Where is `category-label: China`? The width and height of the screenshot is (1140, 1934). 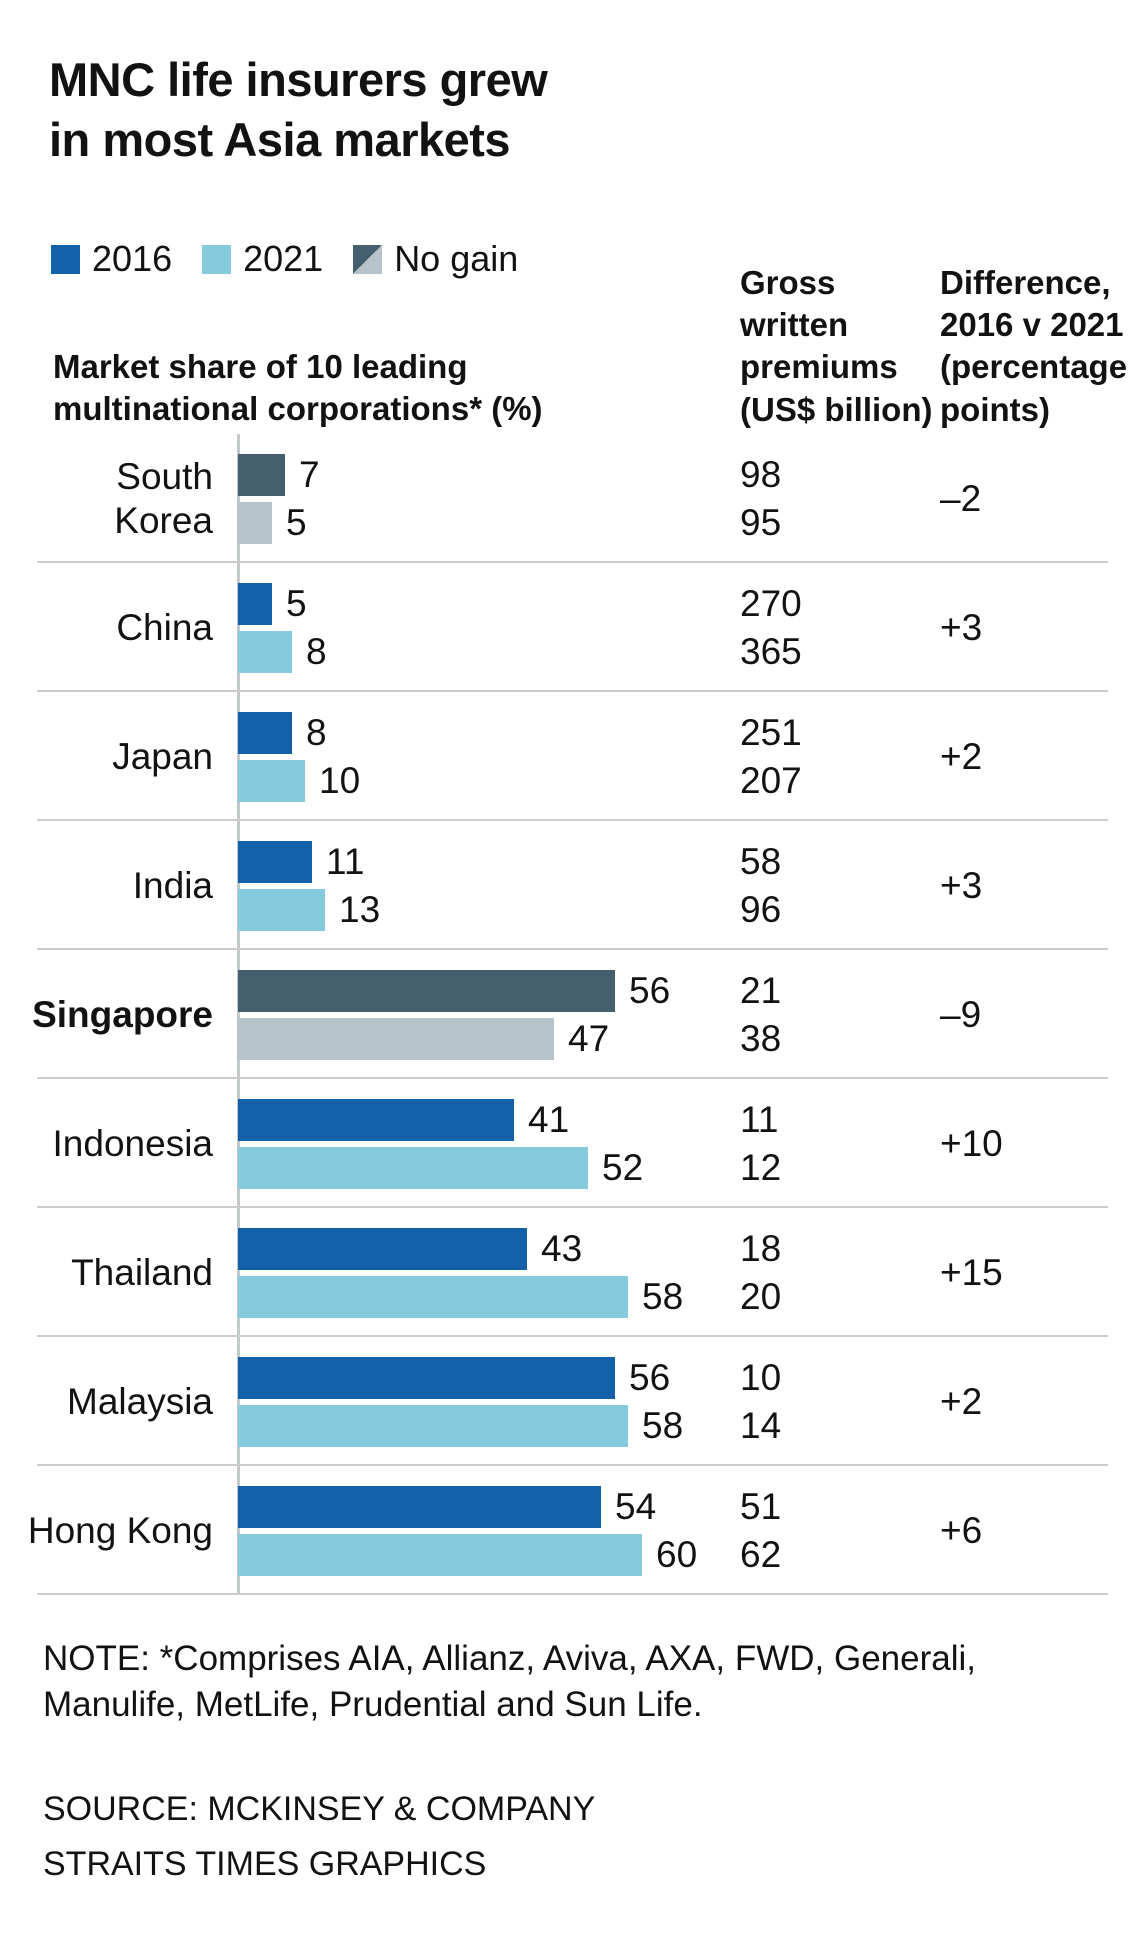 category-label: China is located at coordinates (164, 627).